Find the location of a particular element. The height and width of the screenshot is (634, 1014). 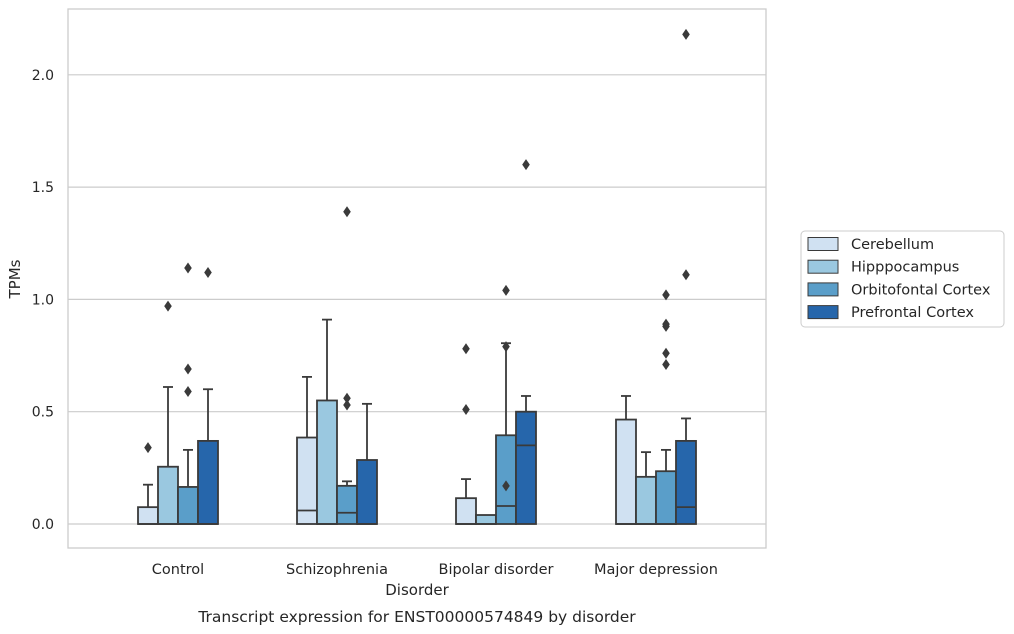

legend-label: Hipppocampus is located at coordinates (905, 268).